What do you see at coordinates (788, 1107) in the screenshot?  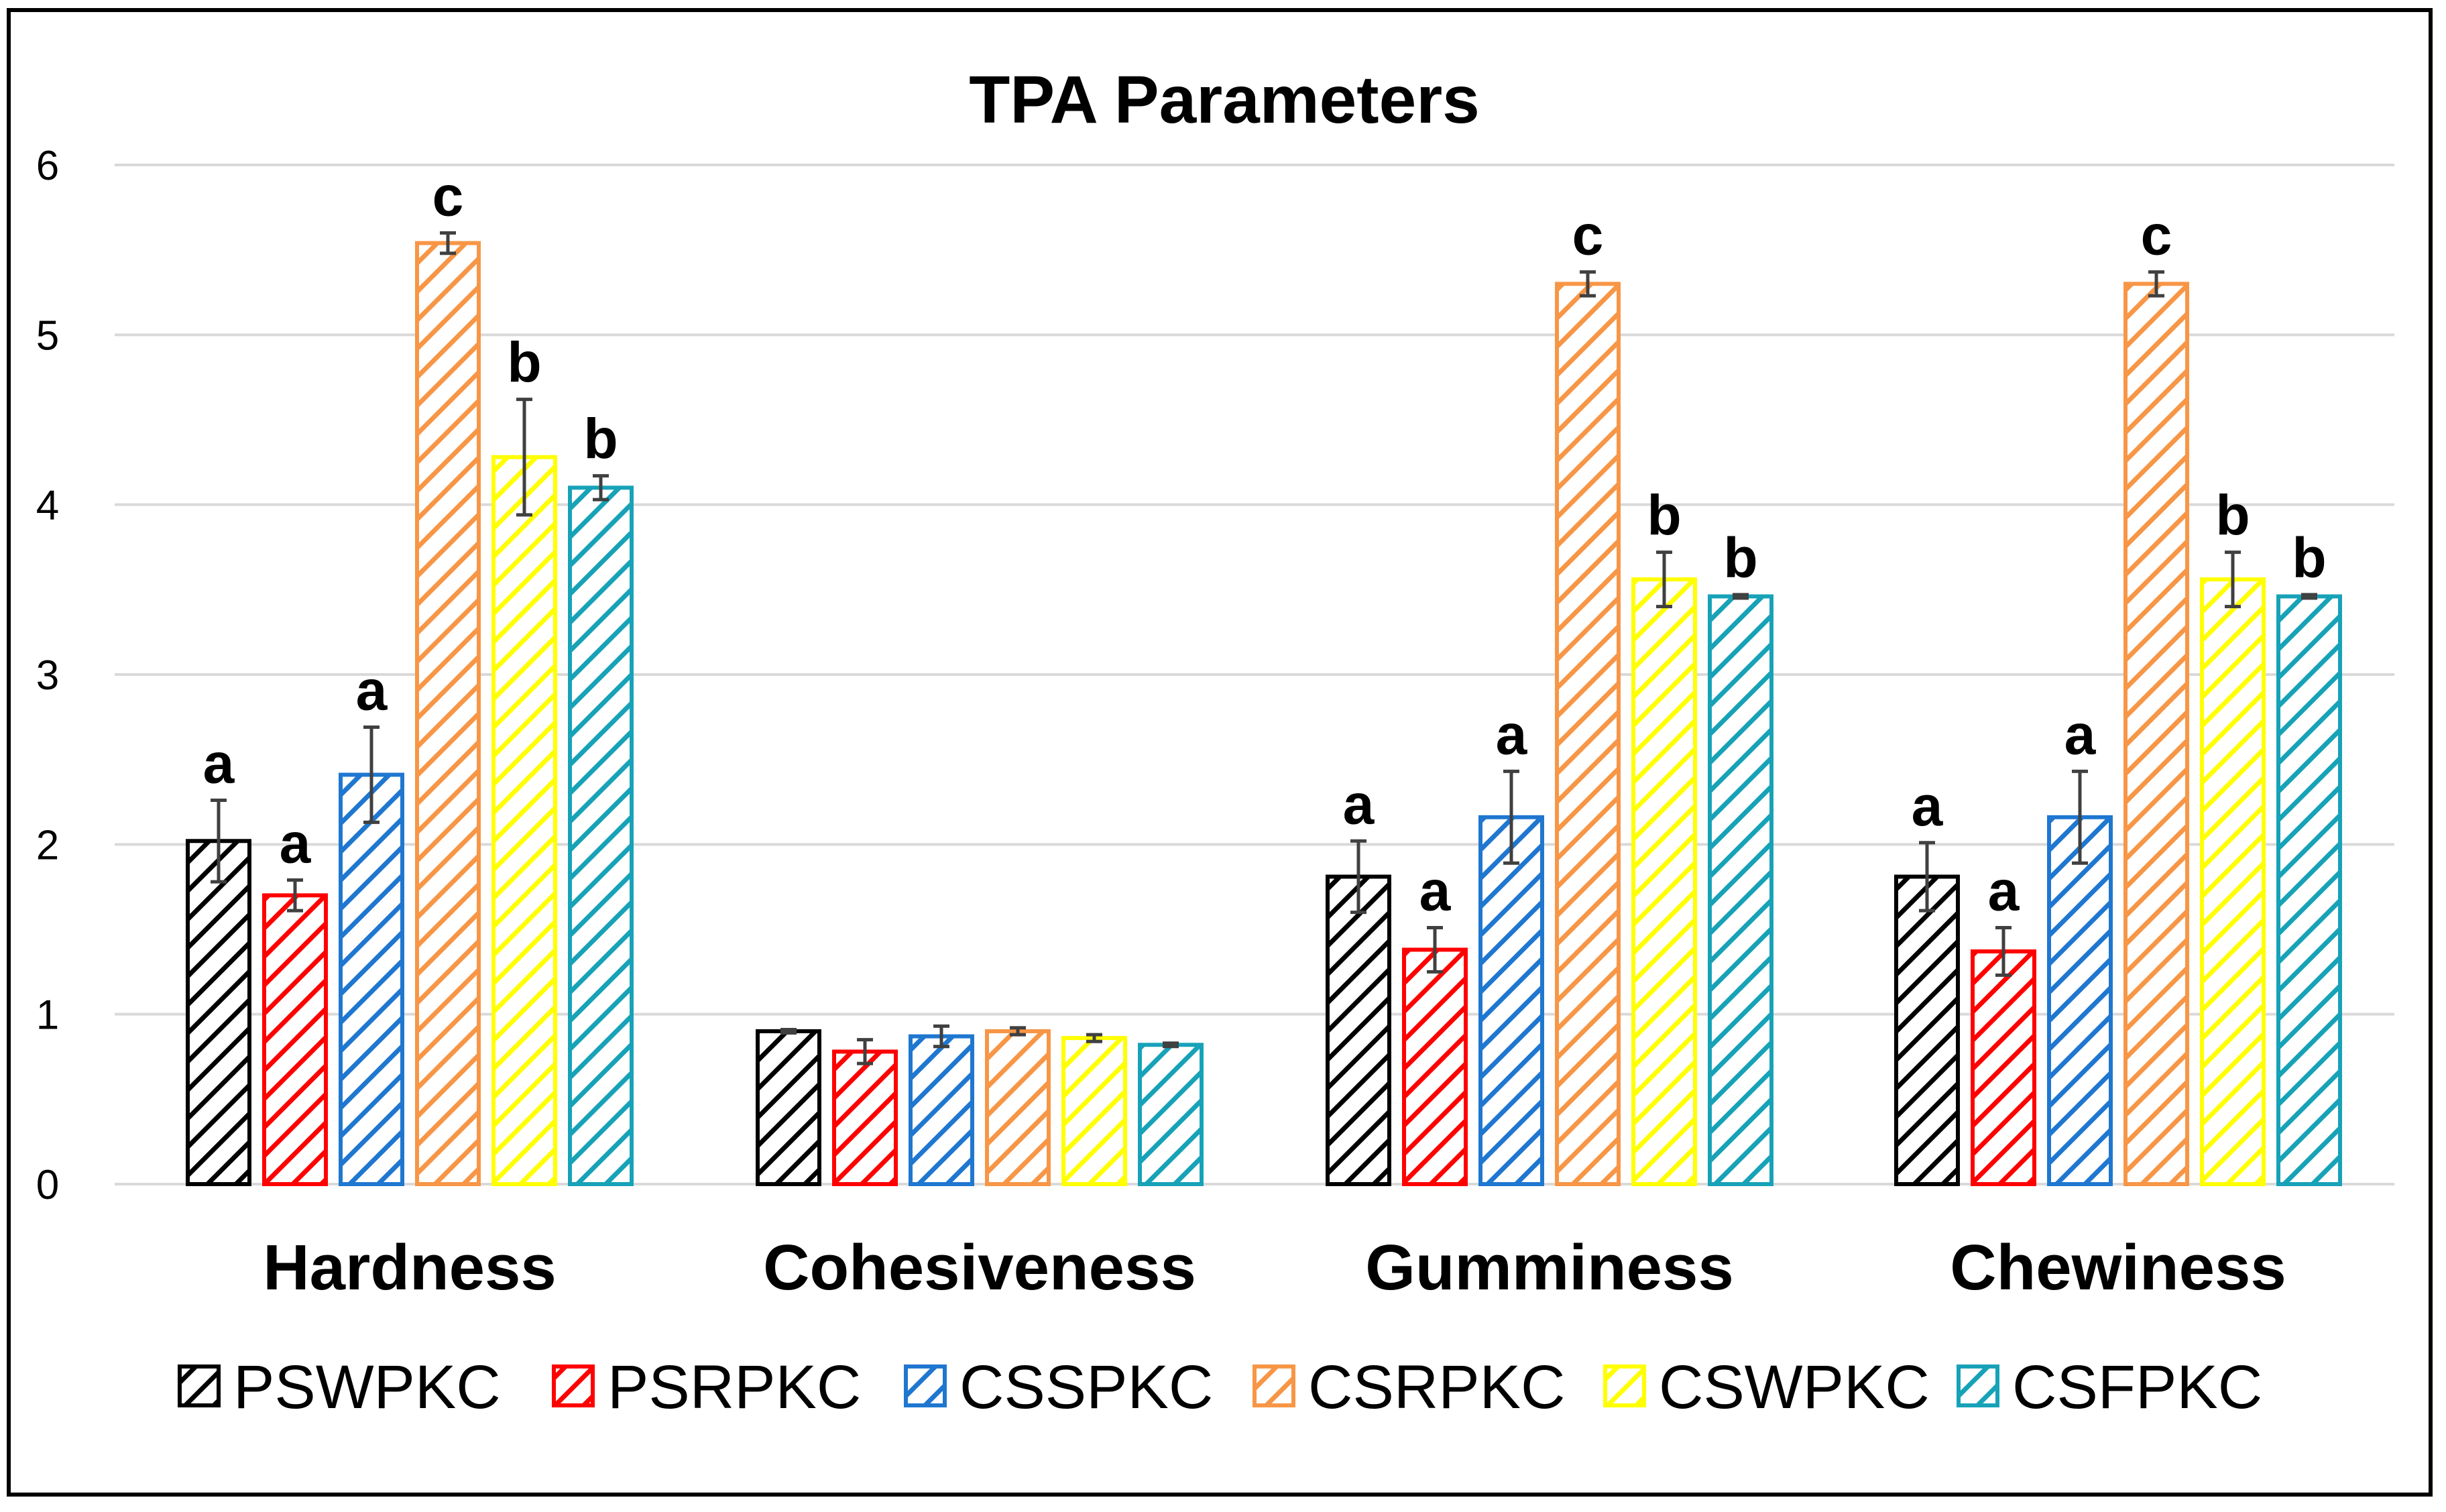 I see `bar-pswpkc-cohesiveness` at bounding box center [788, 1107].